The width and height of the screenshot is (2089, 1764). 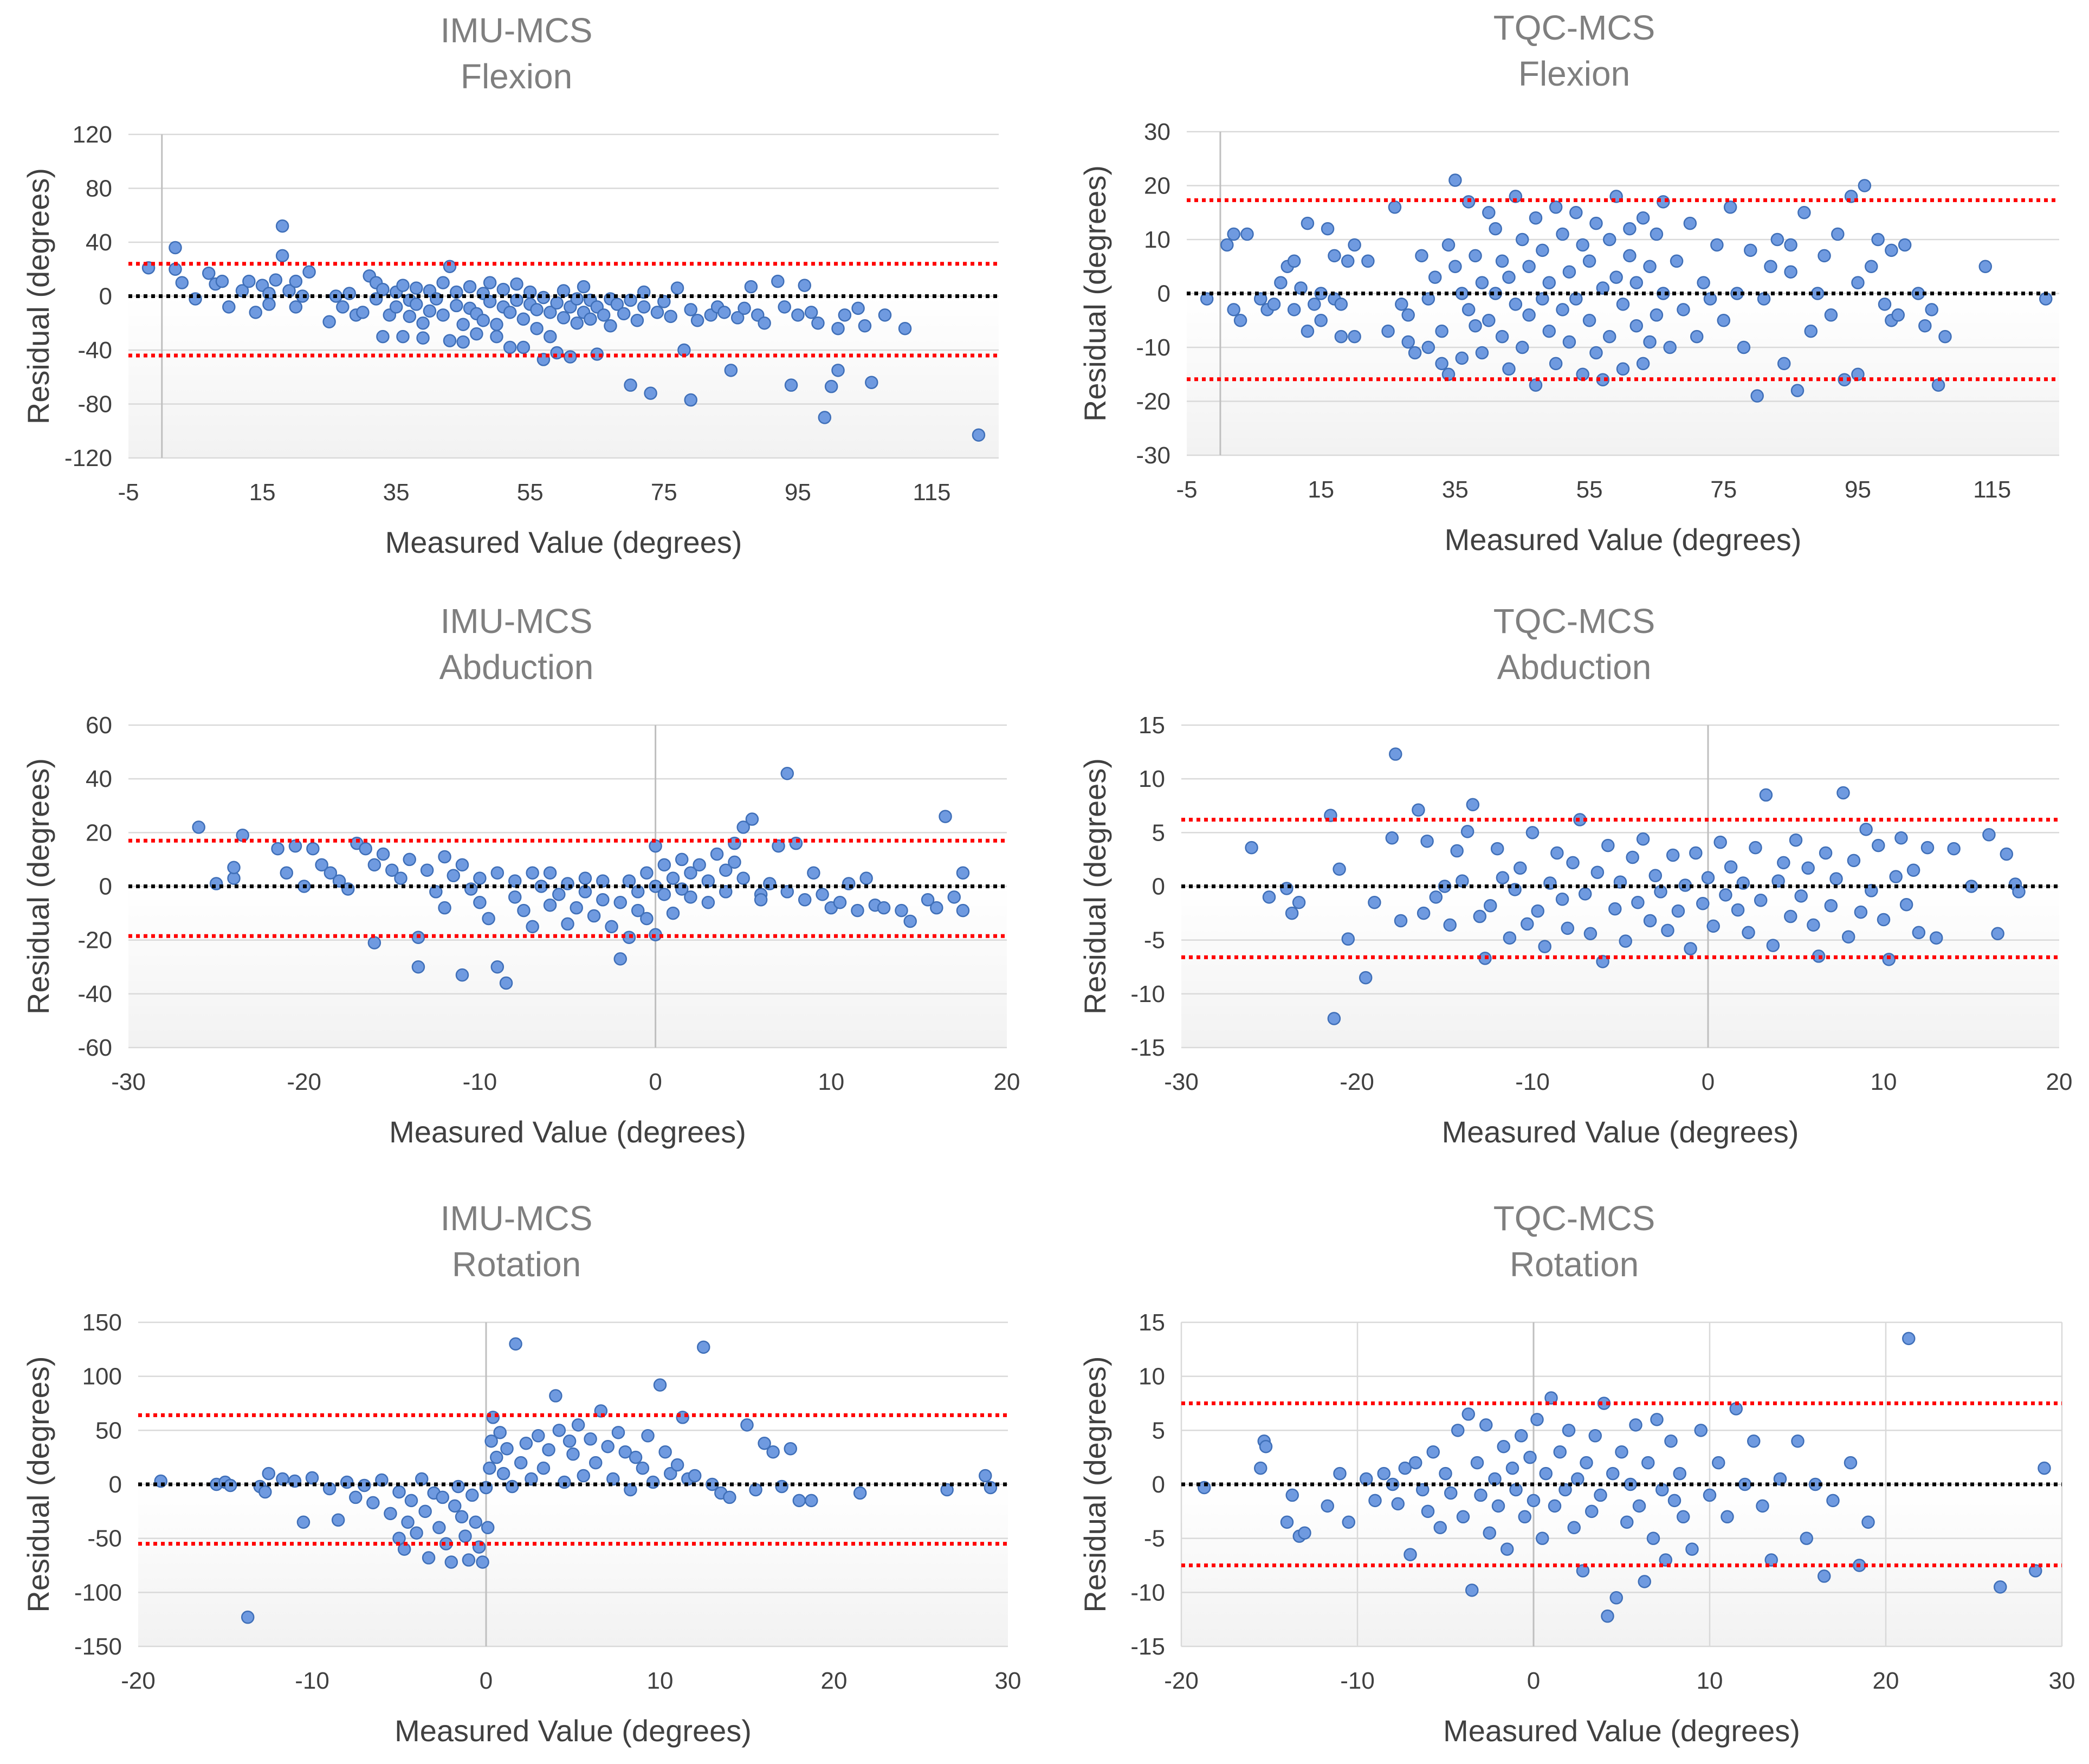 I want to click on y-tick-label: 0, so click(x=1158, y=887).